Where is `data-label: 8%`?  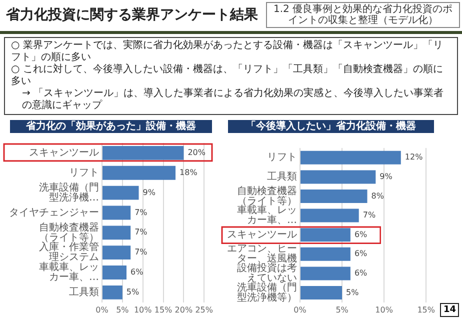 data-label: 8% is located at coordinates (377, 195).